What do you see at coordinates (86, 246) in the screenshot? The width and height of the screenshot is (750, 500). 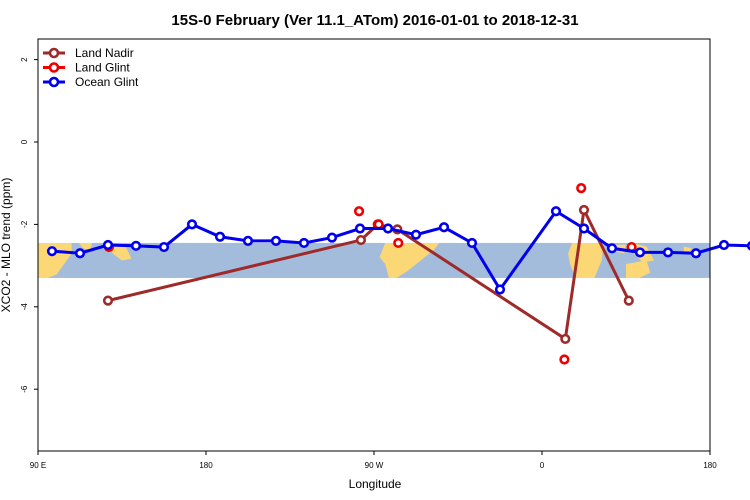 I see `land-indonesia-islands` at bounding box center [86, 246].